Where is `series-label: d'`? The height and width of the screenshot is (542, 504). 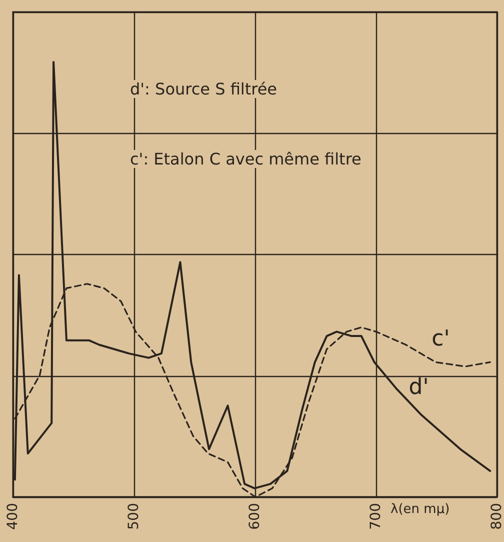 series-label: d' is located at coordinates (418, 387).